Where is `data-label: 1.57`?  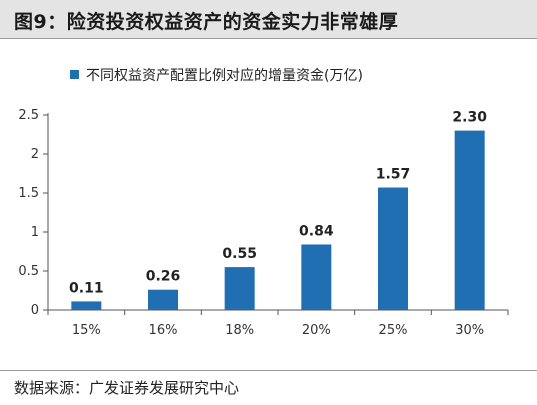
data-label: 1.57 is located at coordinates (393, 175).